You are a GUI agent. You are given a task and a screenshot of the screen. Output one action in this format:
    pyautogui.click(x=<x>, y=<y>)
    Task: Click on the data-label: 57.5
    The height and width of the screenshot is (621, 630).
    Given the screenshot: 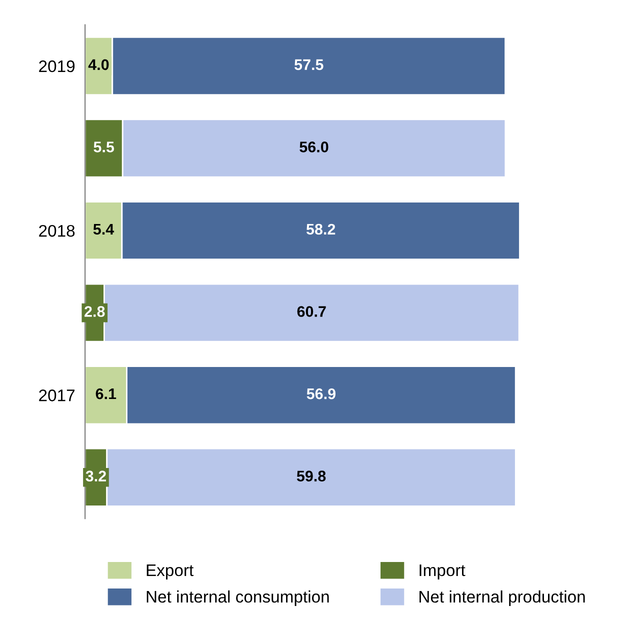 What is the action you would take?
    pyautogui.click(x=309, y=64)
    